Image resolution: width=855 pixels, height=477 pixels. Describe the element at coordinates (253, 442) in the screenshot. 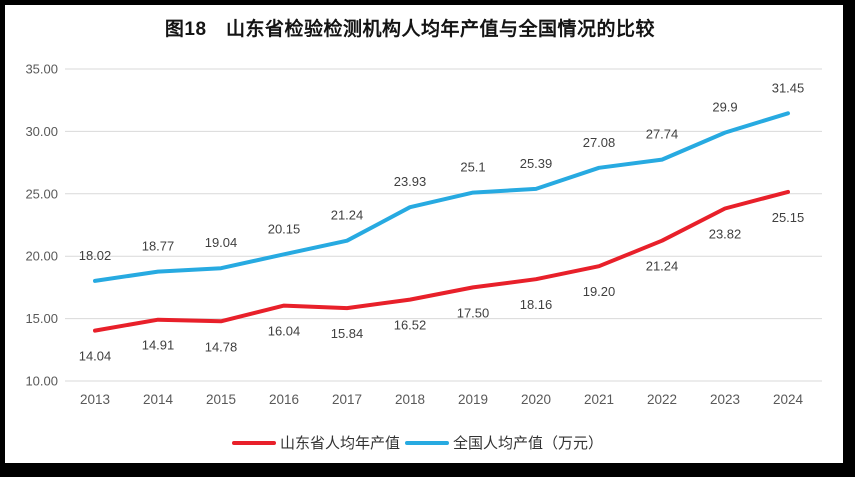

I see `legend-line-red-icon` at that location.